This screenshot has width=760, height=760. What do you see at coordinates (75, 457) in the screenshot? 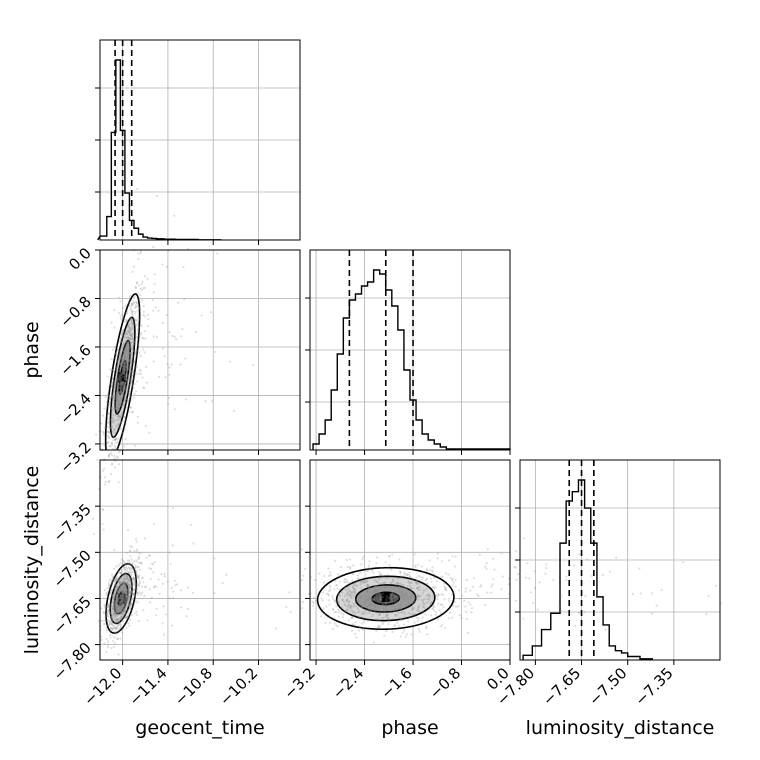
I see `y-tick-label-phase: −3.2` at bounding box center [75, 457].